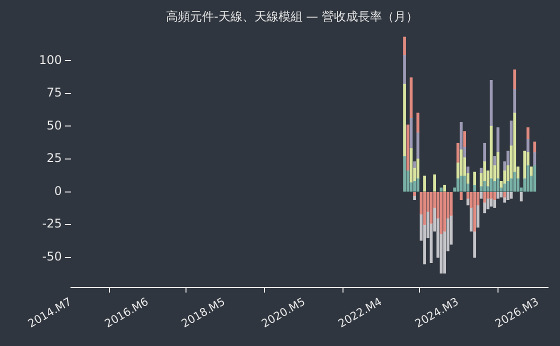  What do you see at coordinates (54, 158) in the screenshot?
I see `y-tick-label: 25` at bounding box center [54, 158].